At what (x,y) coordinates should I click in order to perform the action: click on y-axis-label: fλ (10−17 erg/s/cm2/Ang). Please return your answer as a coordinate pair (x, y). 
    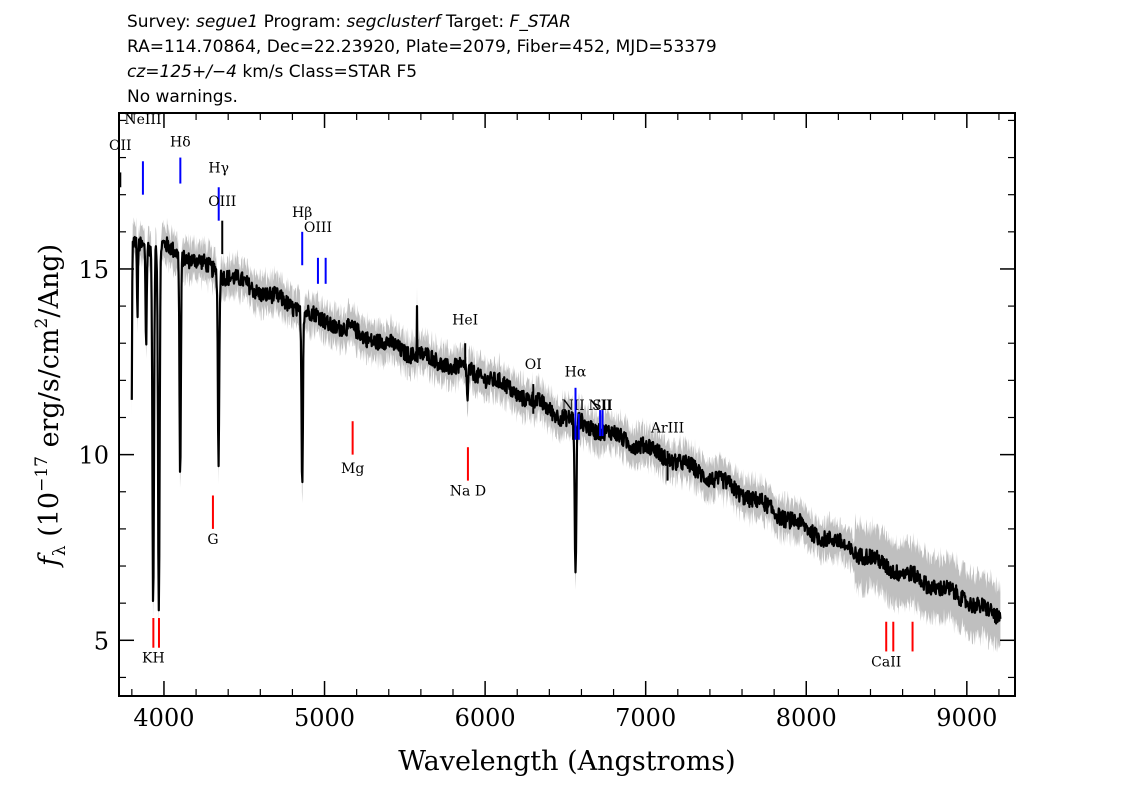
    Looking at the image, I should click on (51, 406).